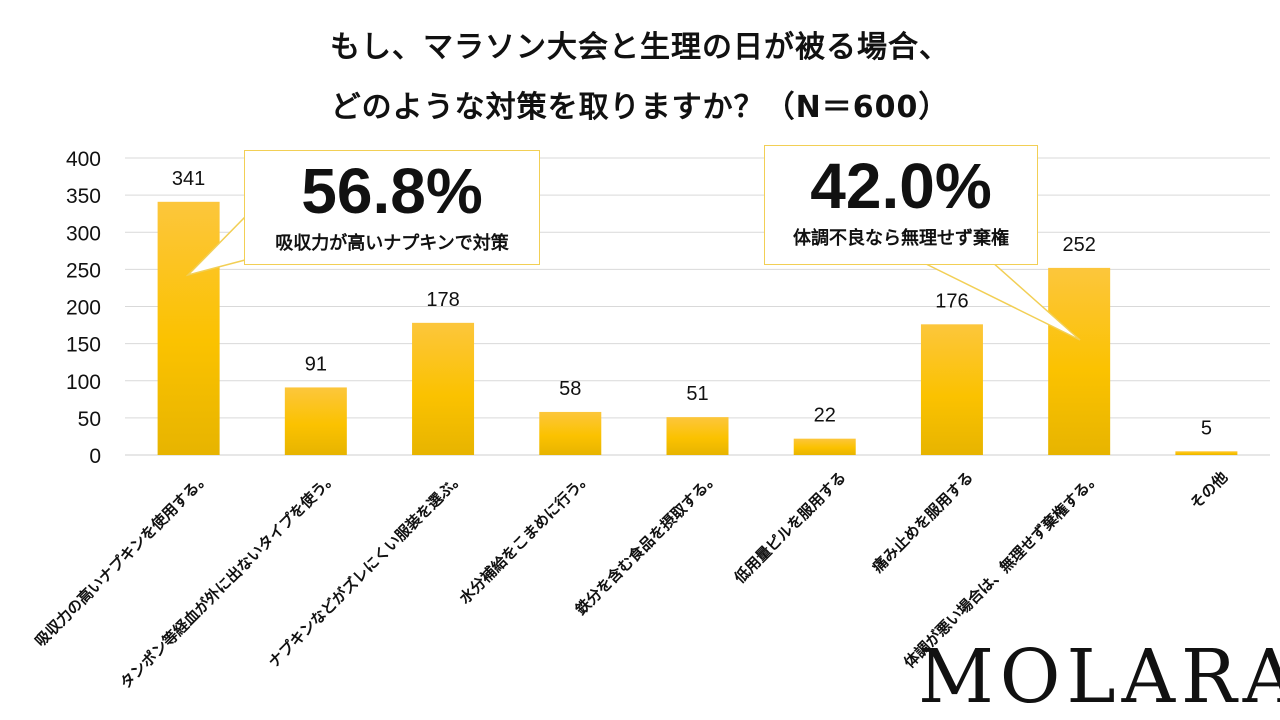  What do you see at coordinates (901, 238) in the screenshot?
I see `callout-label: 体調不良なら無理せず棄権` at bounding box center [901, 238].